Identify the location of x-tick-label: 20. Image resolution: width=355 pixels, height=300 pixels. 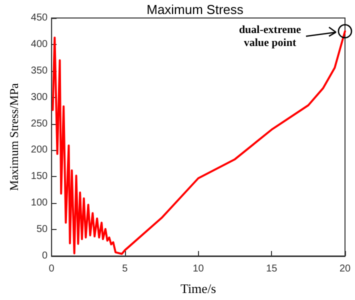
(345, 269).